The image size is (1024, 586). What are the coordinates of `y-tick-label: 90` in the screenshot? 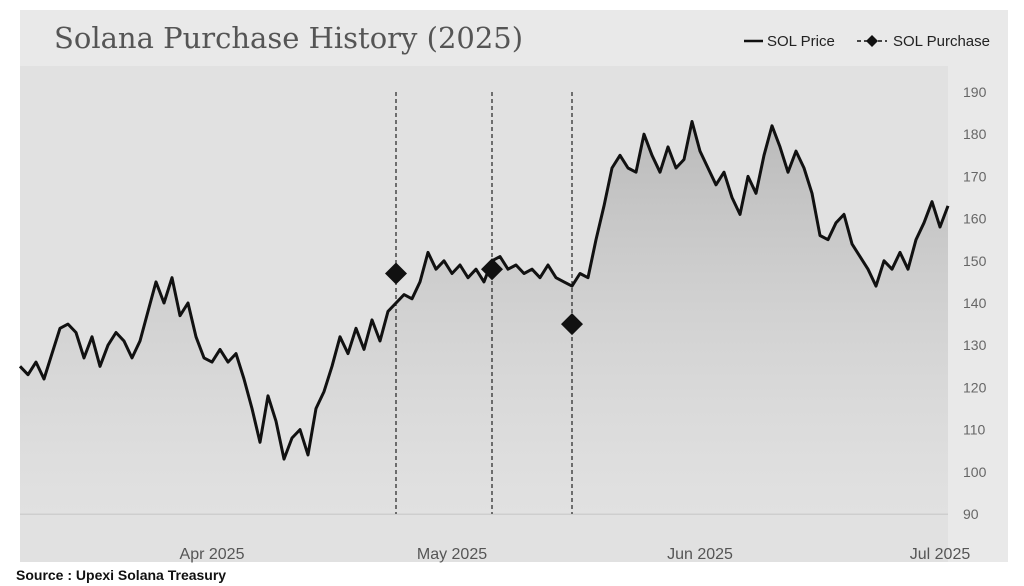 It's located at (971, 514).